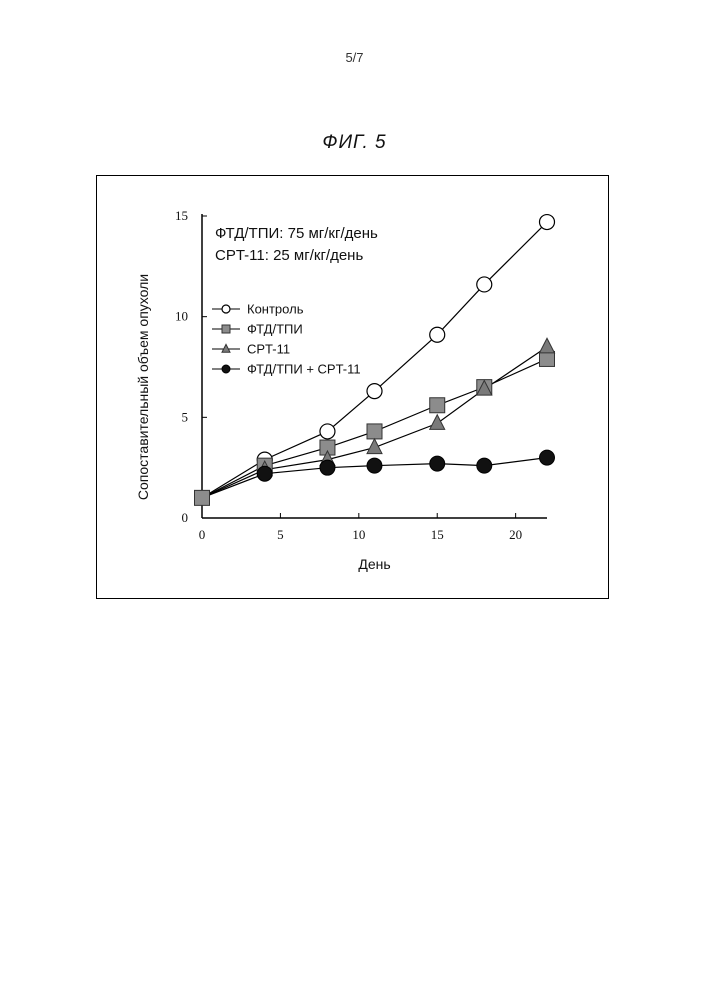 Image resolution: width=709 pixels, height=999 pixels. I want to click on x-tick-label: 20, so click(515, 534).